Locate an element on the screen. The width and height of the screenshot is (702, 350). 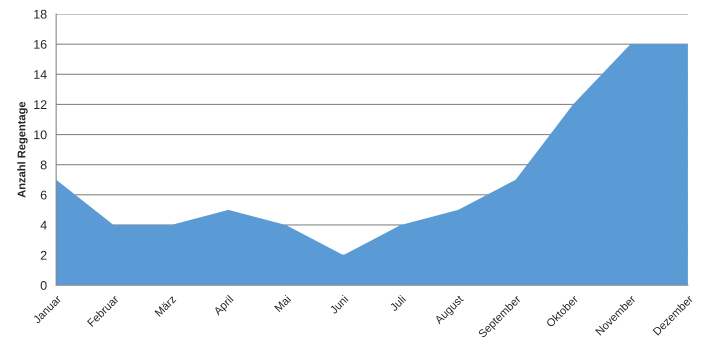
y-tick-label: 0 is located at coordinates (43, 285).